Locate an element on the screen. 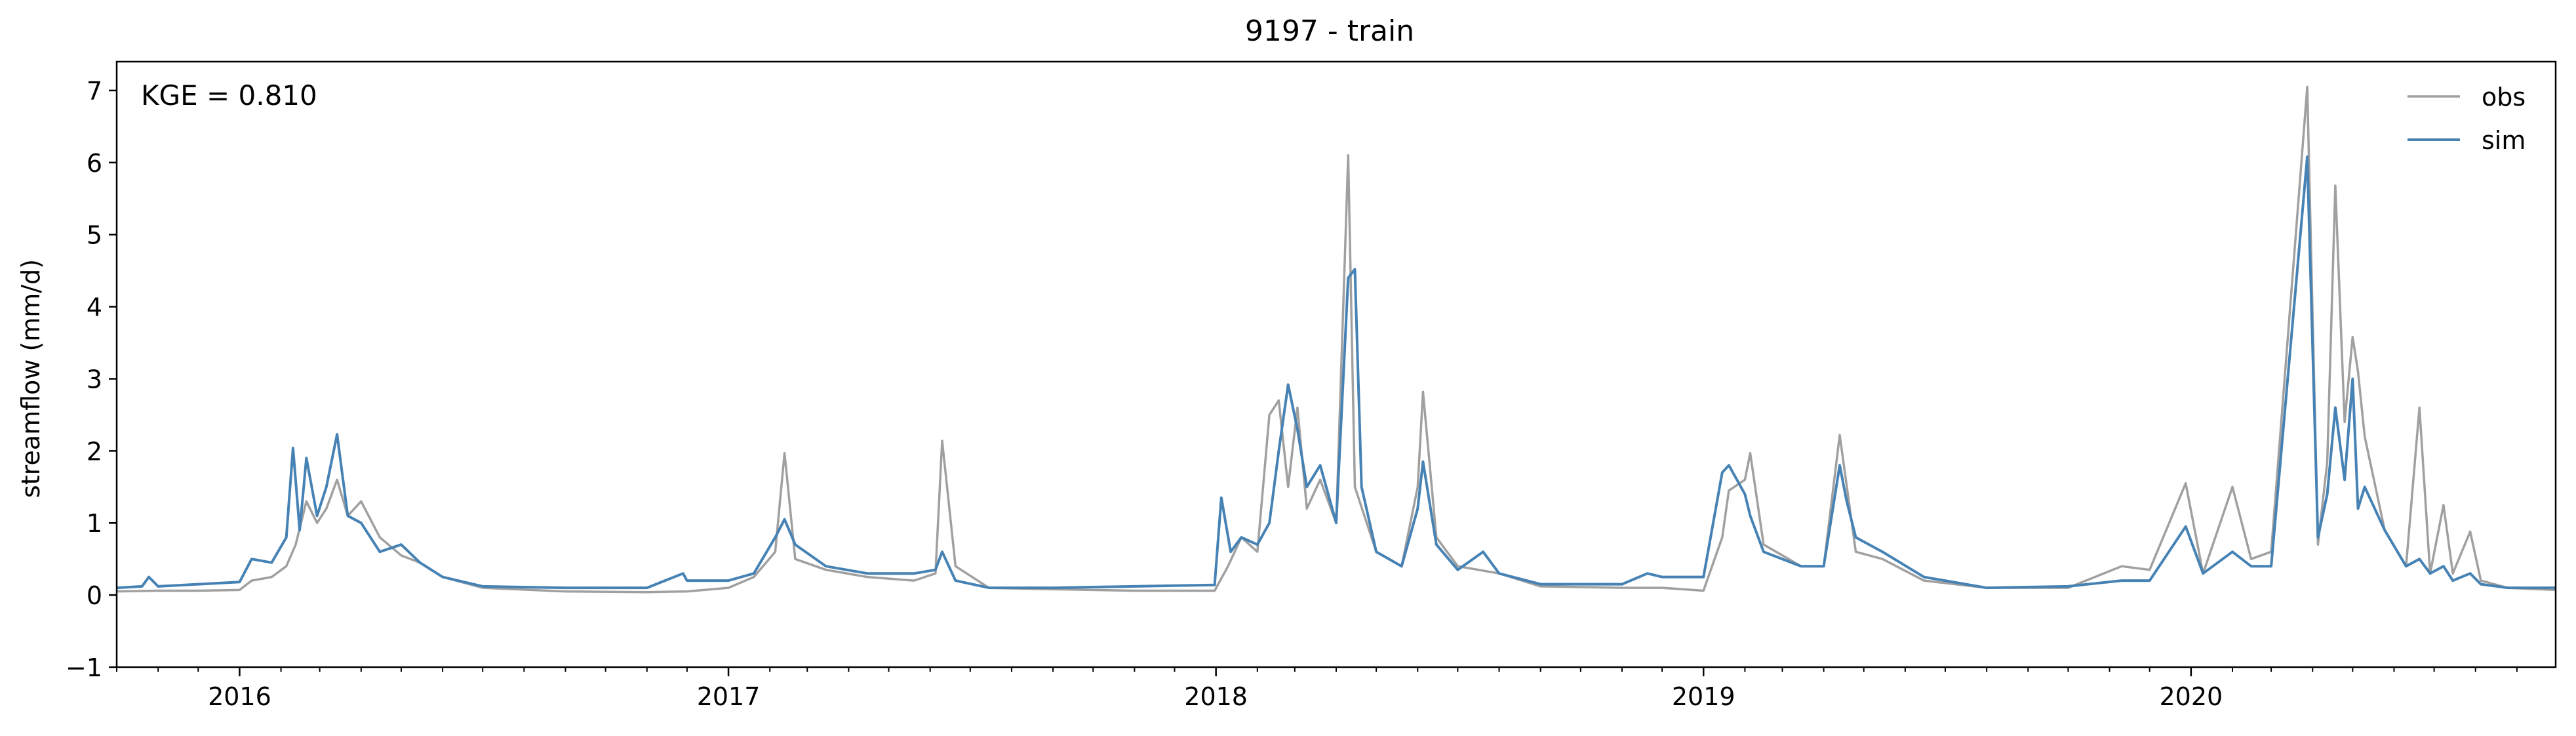 The width and height of the screenshot is (2576, 736). y-tick-label: 7 is located at coordinates (94, 91).